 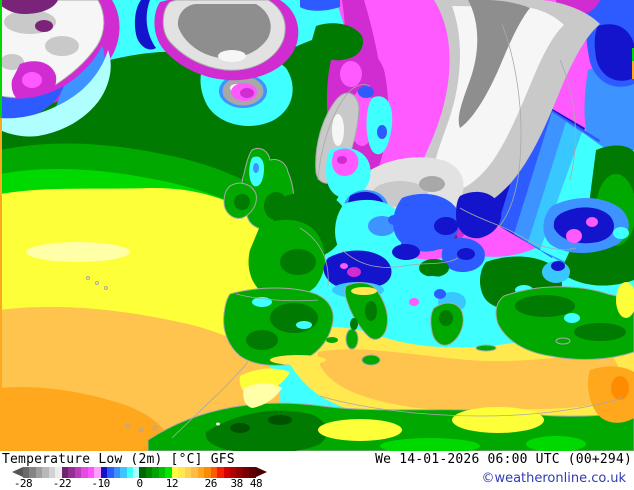 I want to click on map-edge-strip-left-green, so click(x=1, y=59).